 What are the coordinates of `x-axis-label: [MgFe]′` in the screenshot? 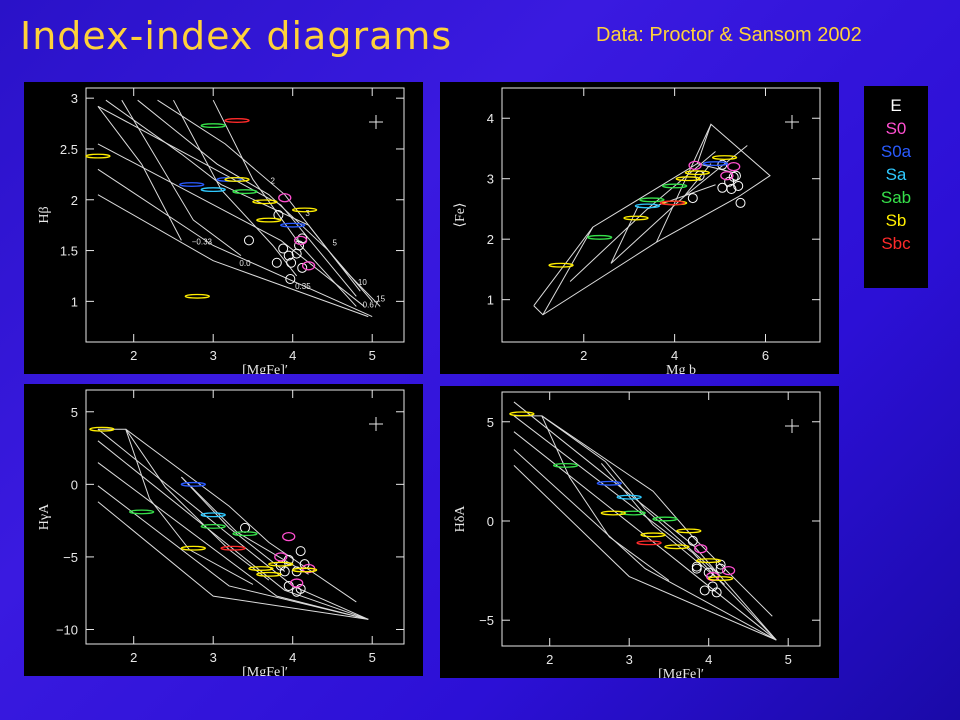 It's located at (681, 672).